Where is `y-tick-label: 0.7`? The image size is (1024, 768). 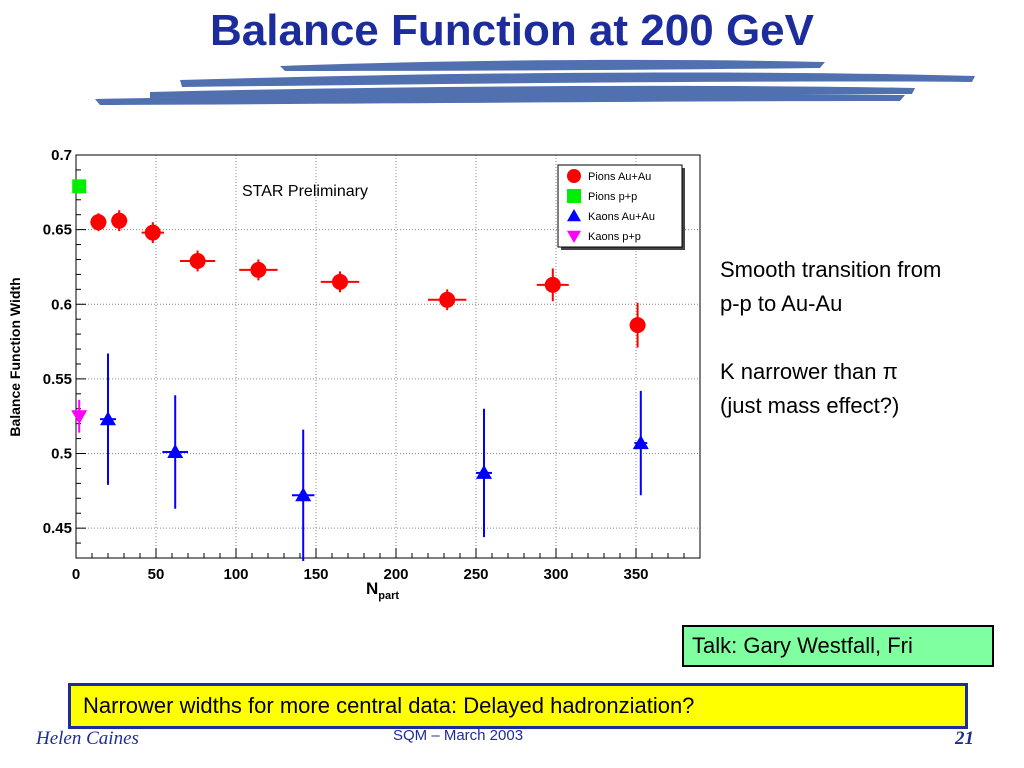
y-tick-label: 0.7 is located at coordinates (61, 155).